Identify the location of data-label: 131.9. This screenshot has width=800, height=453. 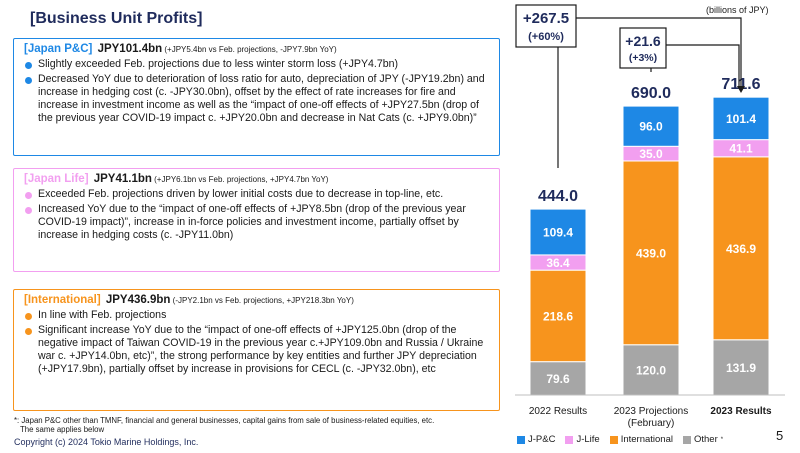
(741, 368).